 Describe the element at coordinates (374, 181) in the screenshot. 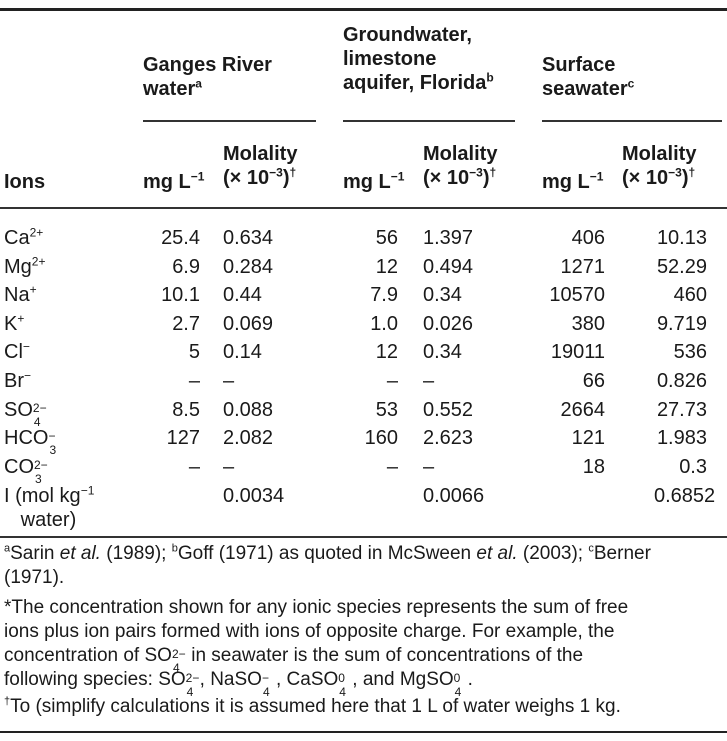

I see `col-groundwater-mg: mg L−1` at that location.